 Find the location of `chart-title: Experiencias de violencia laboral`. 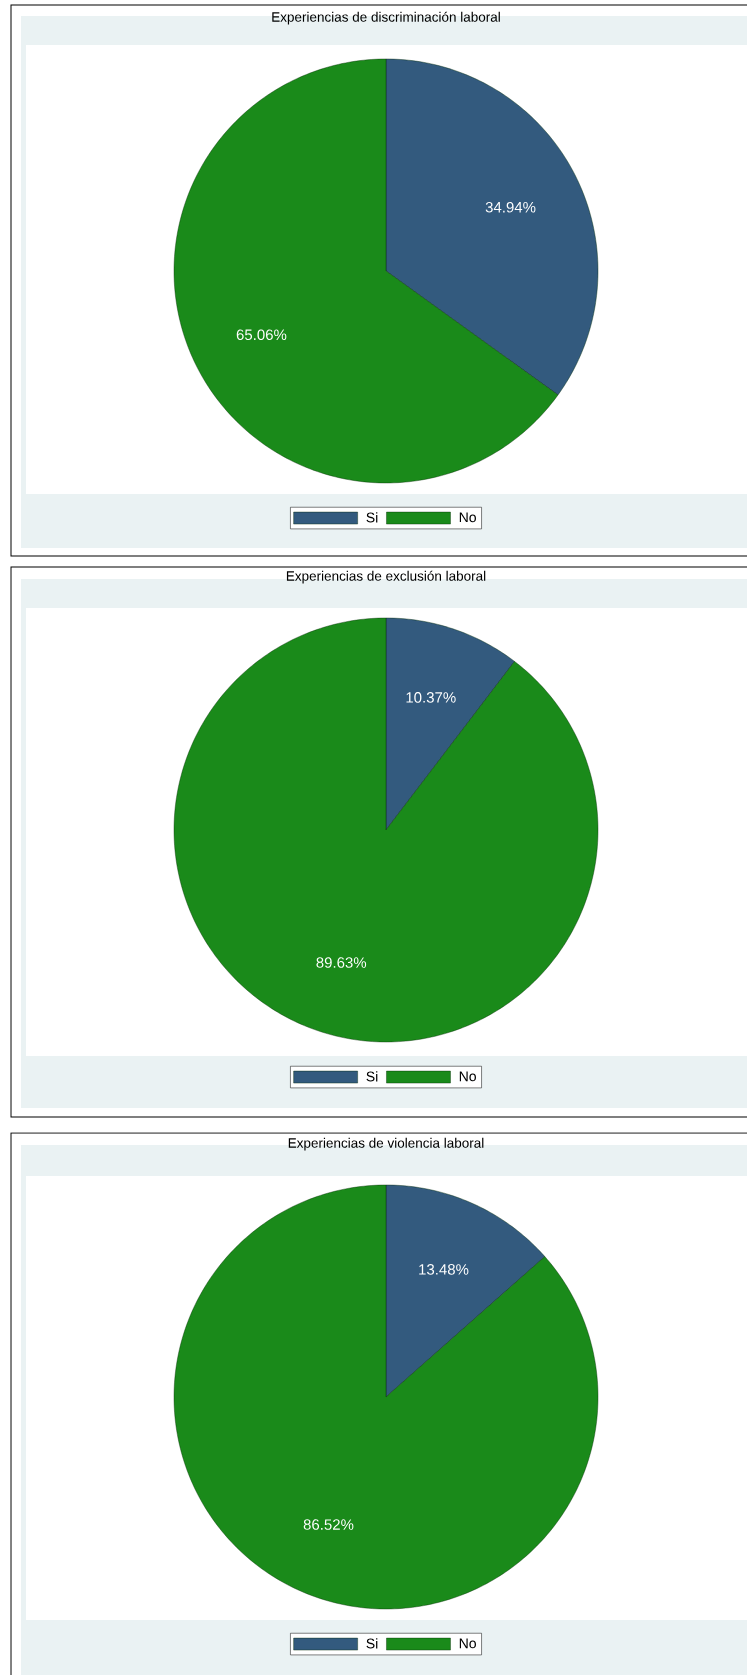

chart-title: Experiencias de violencia laboral is located at coordinates (386, 1144).